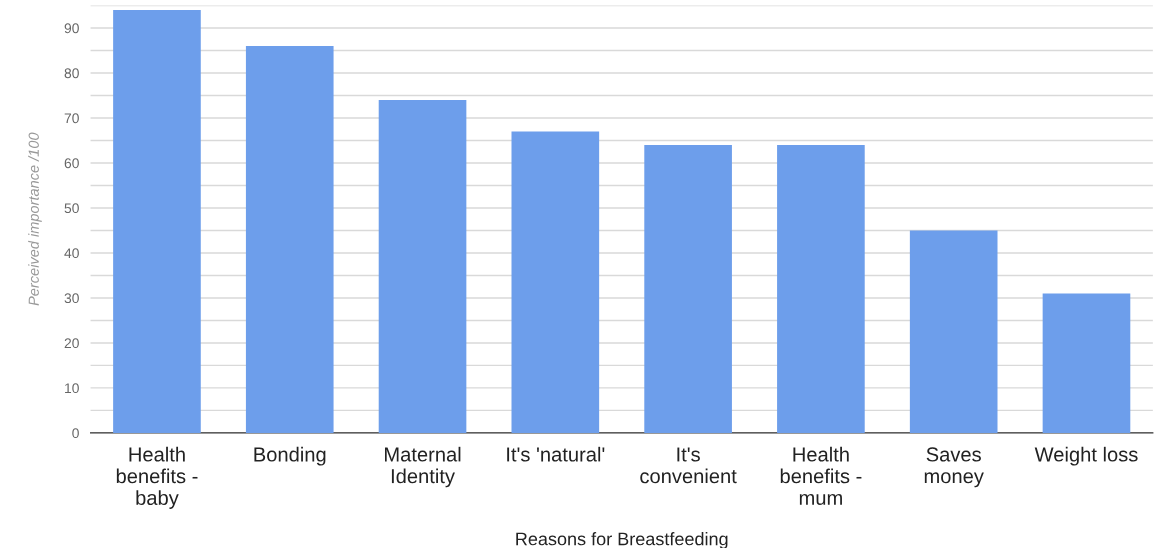 The height and width of the screenshot is (548, 1161). What do you see at coordinates (821, 475) in the screenshot?
I see `x-tick-label: Health benefits - mum` at bounding box center [821, 475].